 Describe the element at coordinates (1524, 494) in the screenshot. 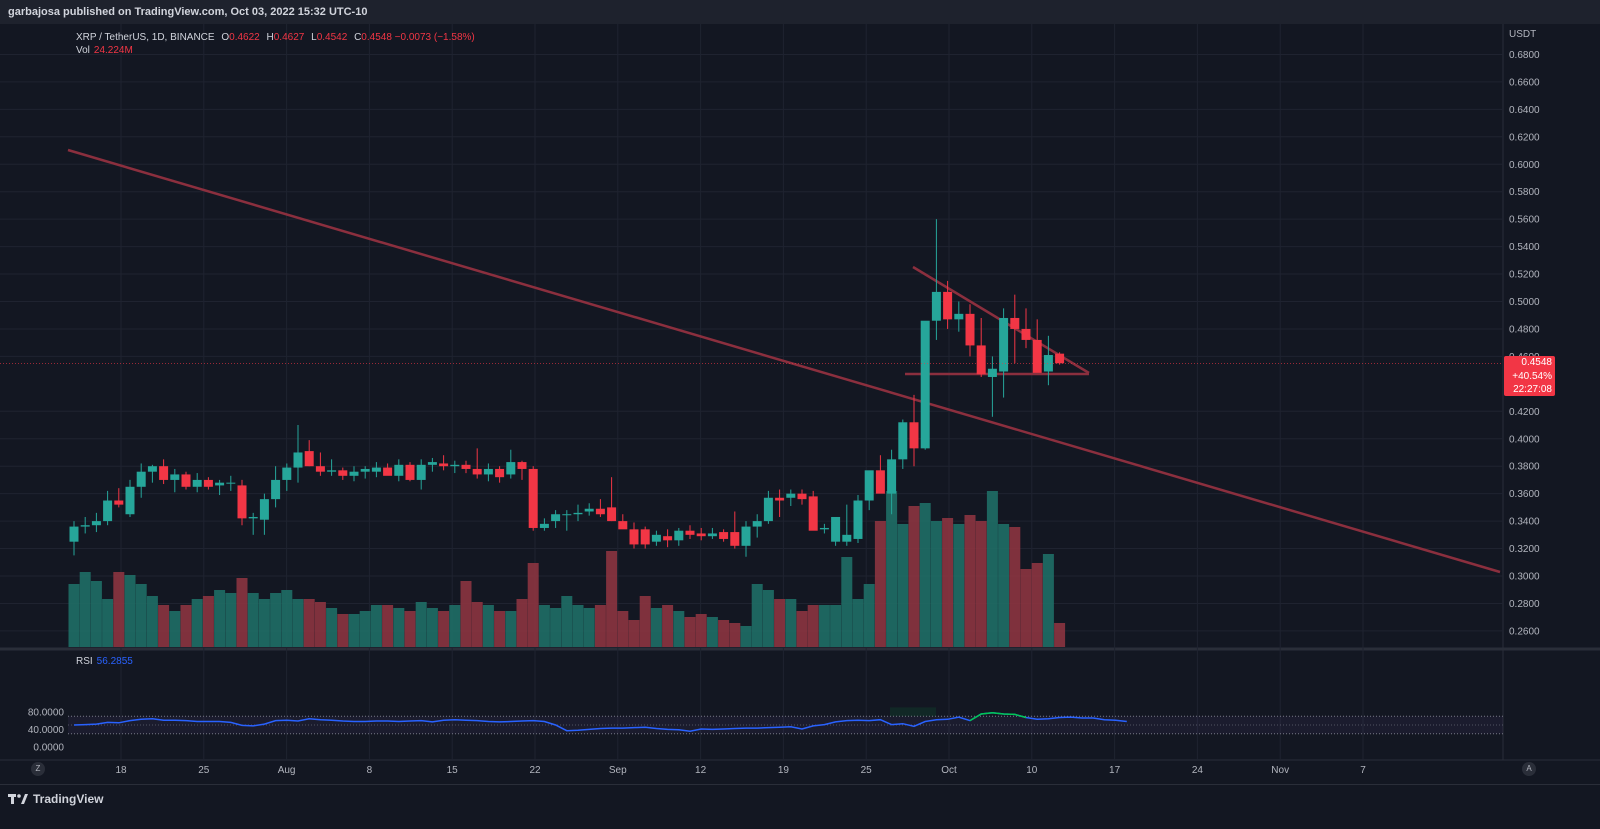

I see `price-tick-label: 0.3600` at that location.